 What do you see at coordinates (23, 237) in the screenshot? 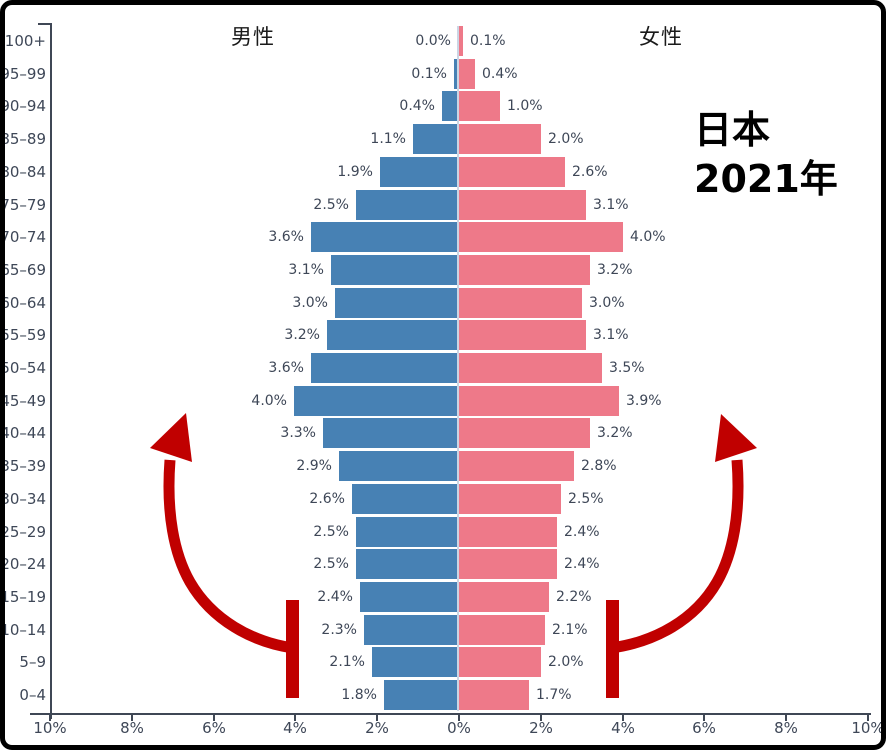
I see `age-group-label: 70–74` at bounding box center [23, 237].